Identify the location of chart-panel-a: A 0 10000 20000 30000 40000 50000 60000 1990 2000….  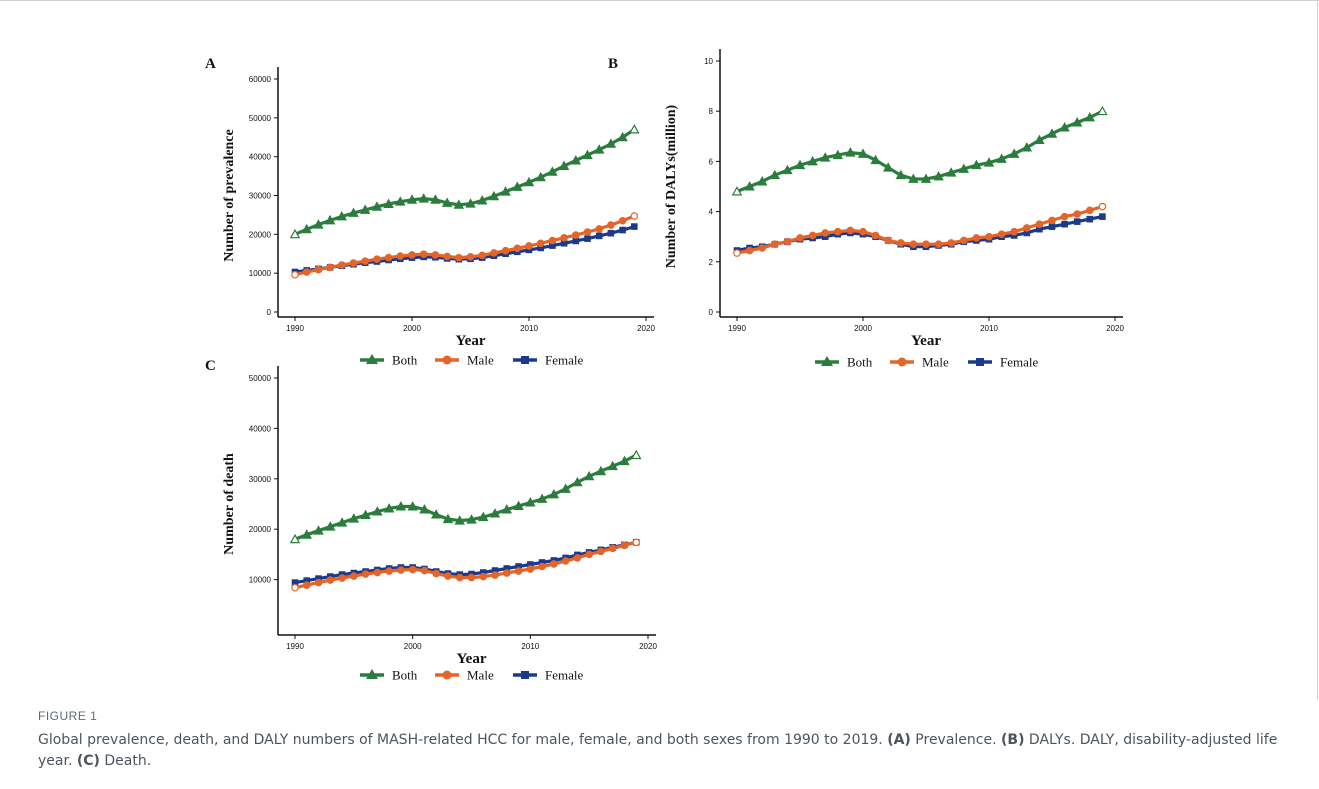
(430, 212).